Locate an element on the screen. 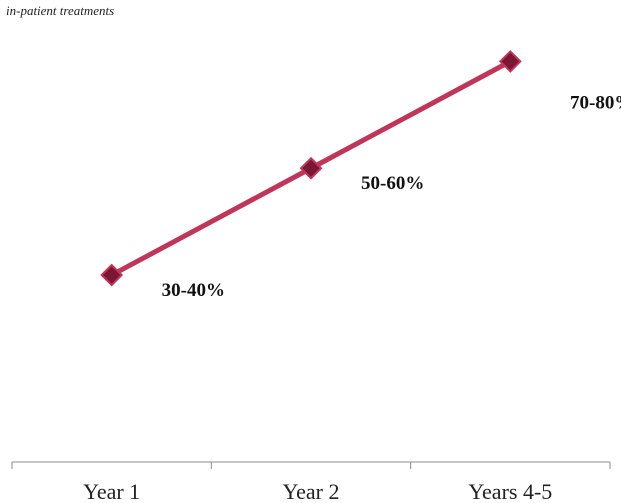  data-label: 30-40% is located at coordinates (193, 290).